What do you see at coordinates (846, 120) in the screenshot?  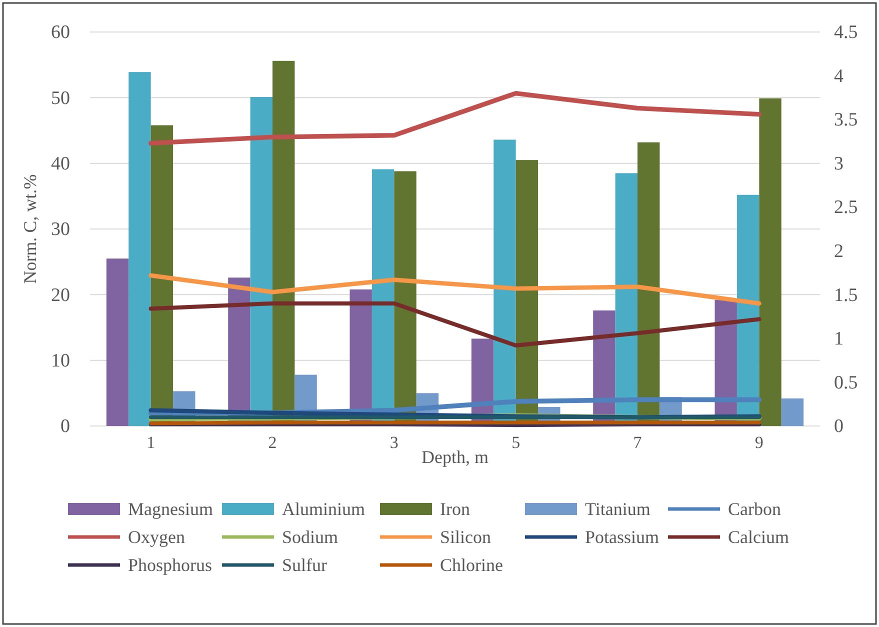 I see `y2-tick-label: 3.5` at bounding box center [846, 120].